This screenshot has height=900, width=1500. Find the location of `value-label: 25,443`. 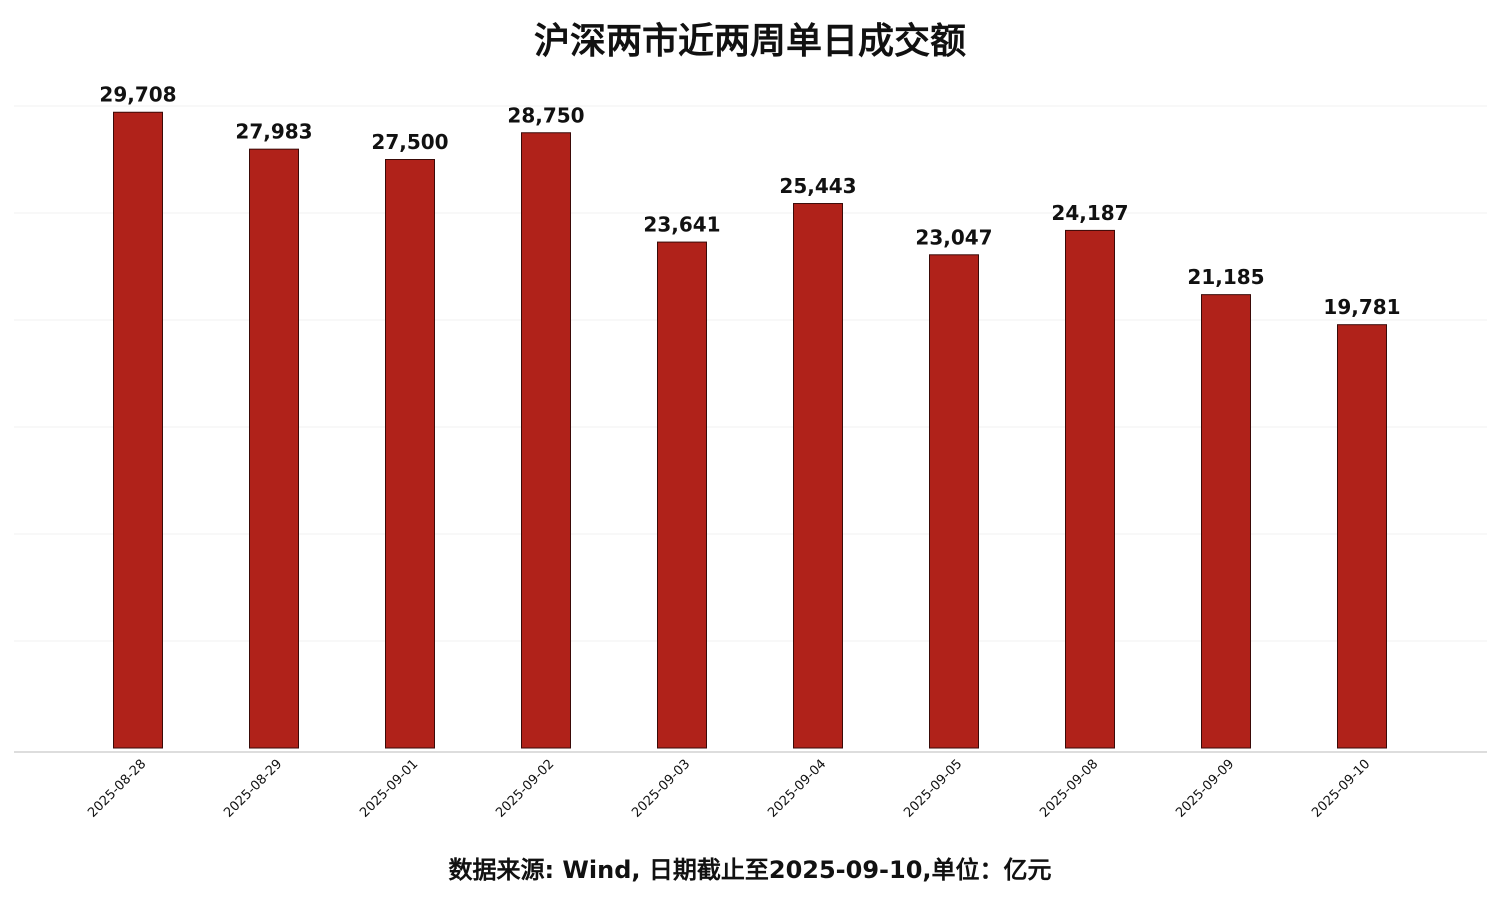

value-label: 25,443 is located at coordinates (817, 186).